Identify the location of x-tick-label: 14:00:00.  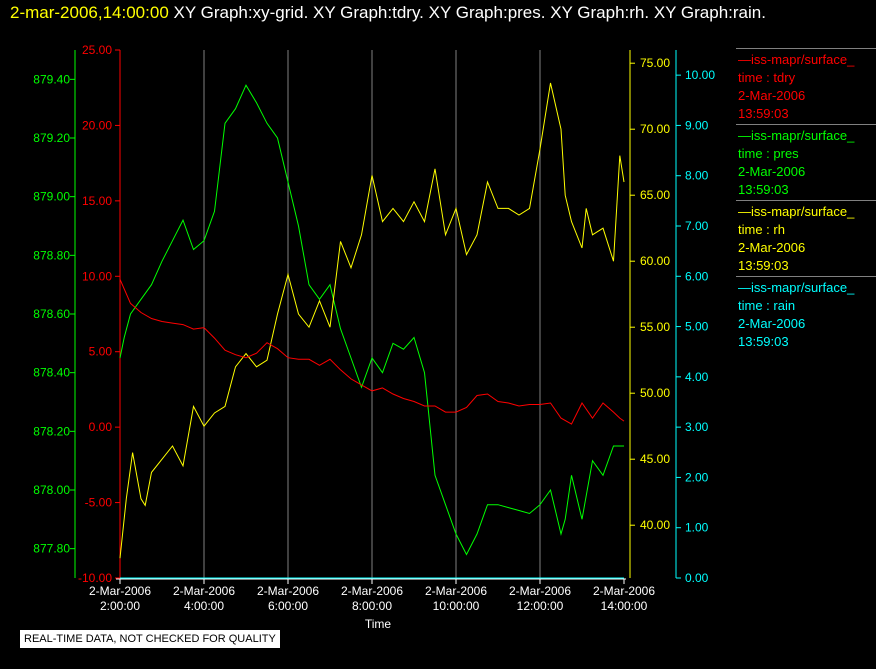
(624, 606).